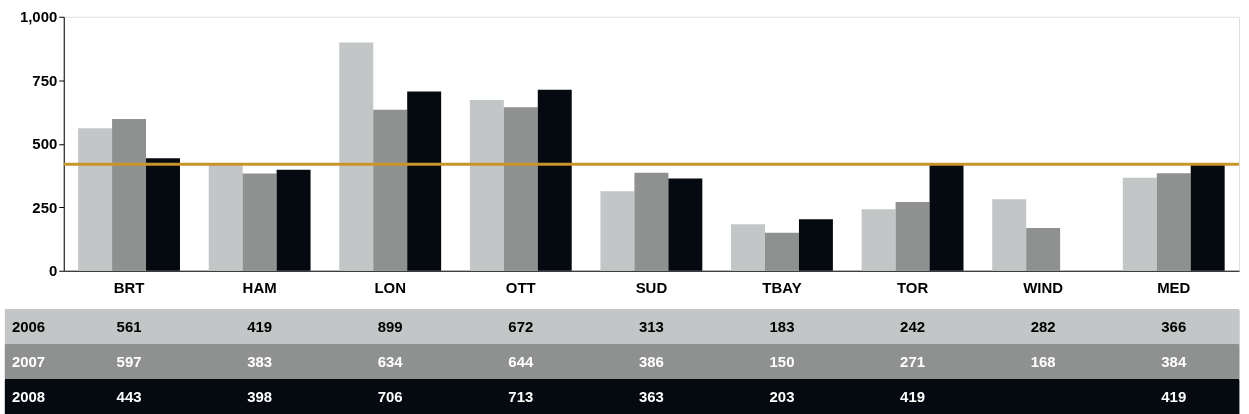 This screenshot has height=414, width=1249. I want to click on data-label: 597, so click(129, 361).